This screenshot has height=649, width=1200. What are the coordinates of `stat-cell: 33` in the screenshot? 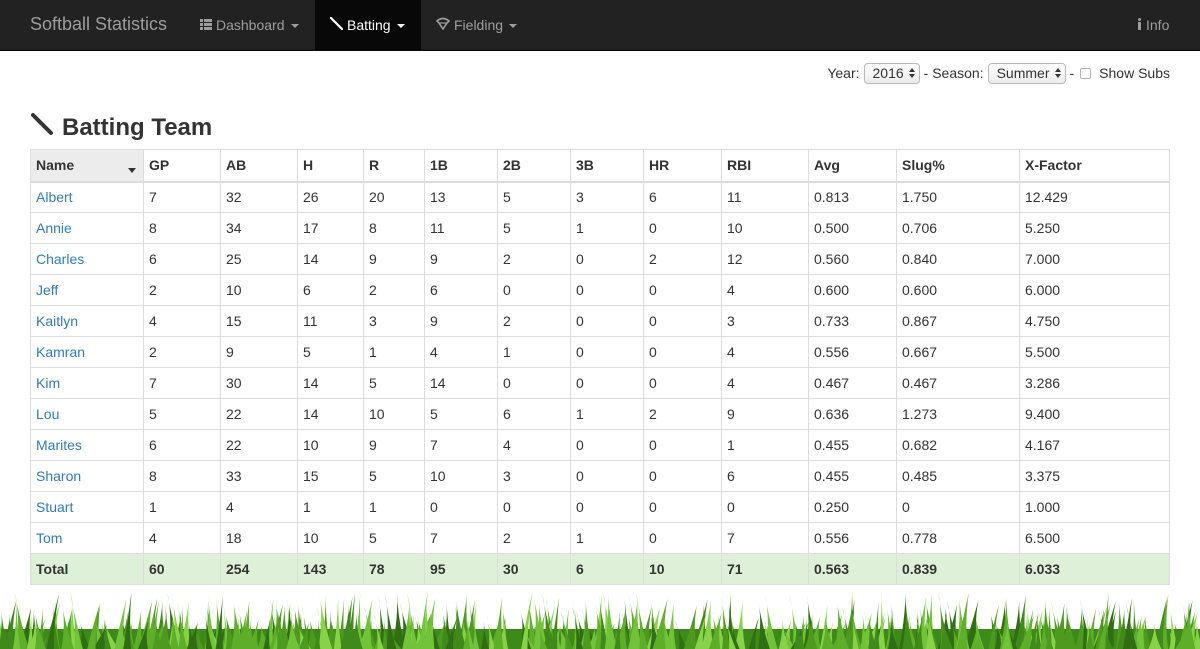 It's located at (259, 476).